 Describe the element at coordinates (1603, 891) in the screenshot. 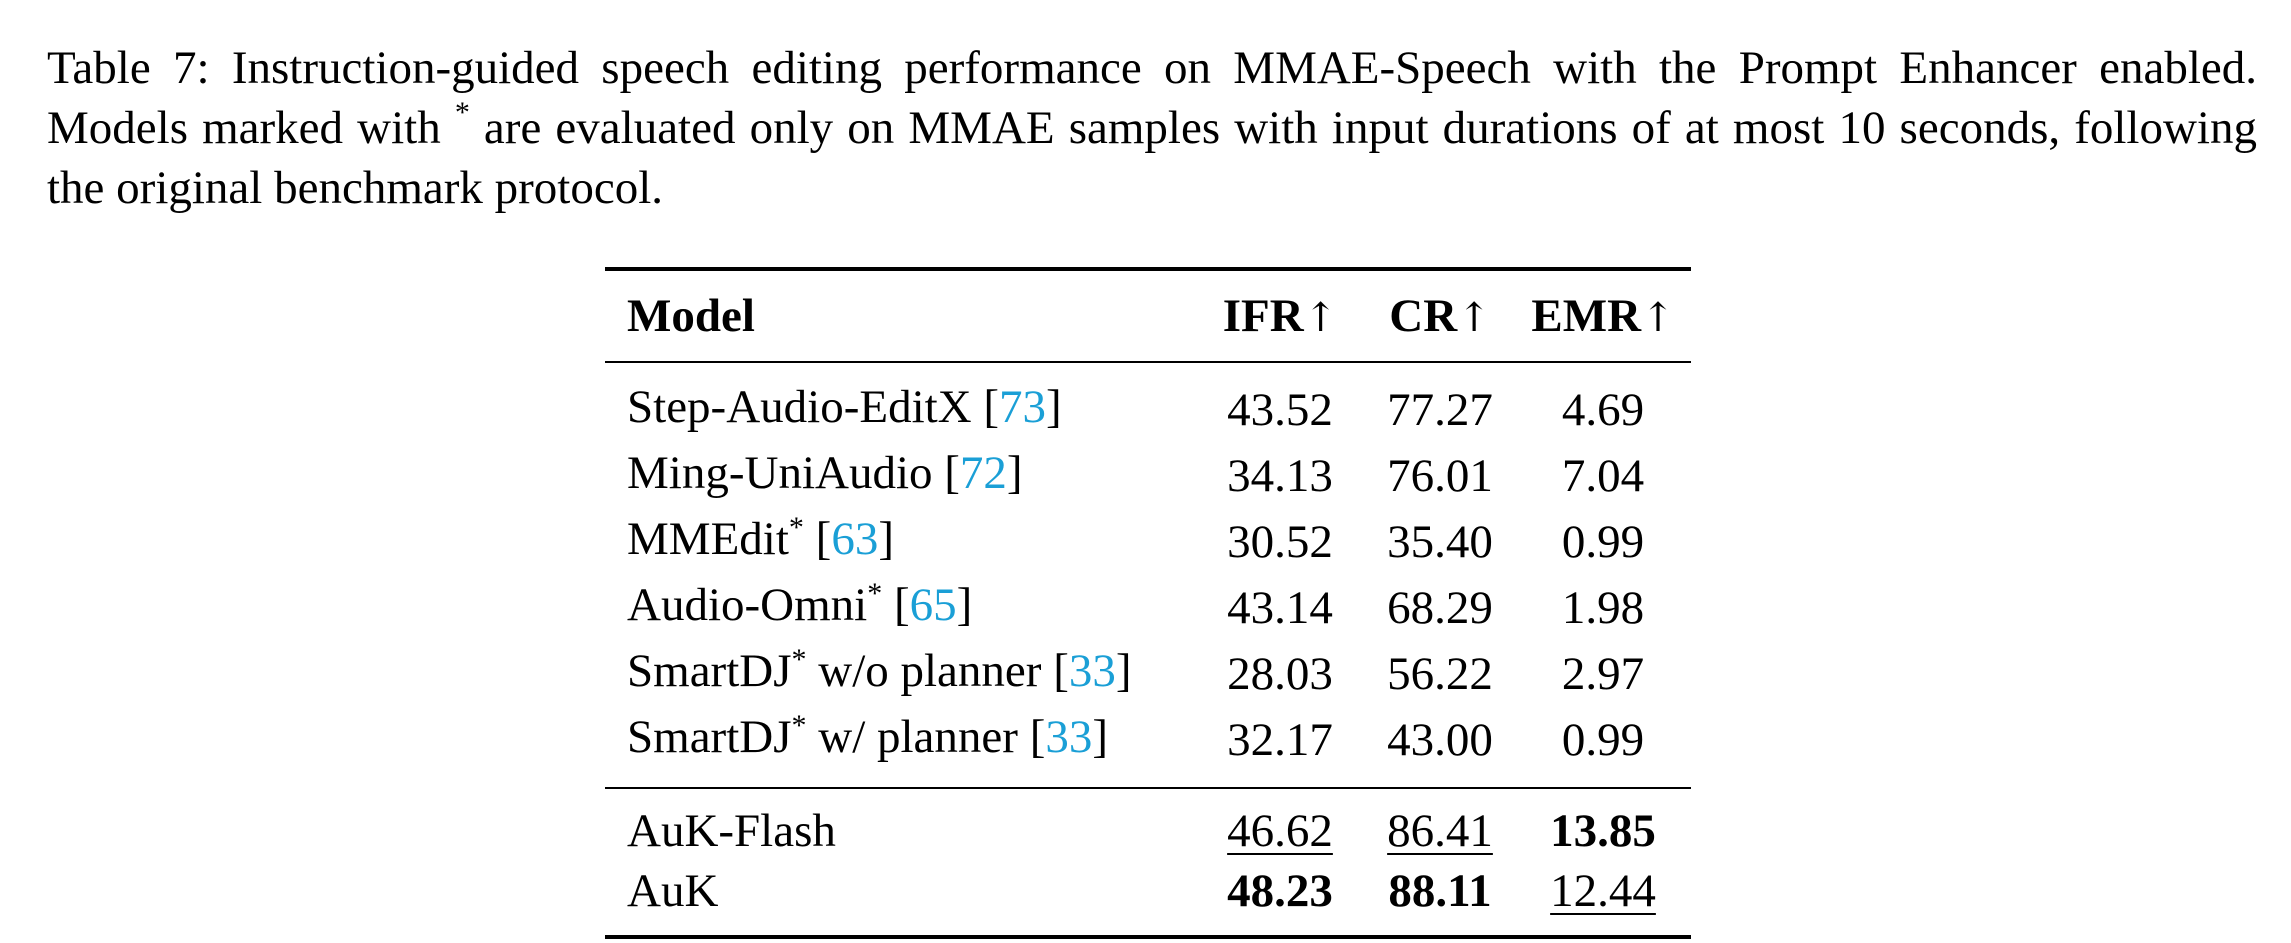

I see `emr-value: 12.44` at that location.